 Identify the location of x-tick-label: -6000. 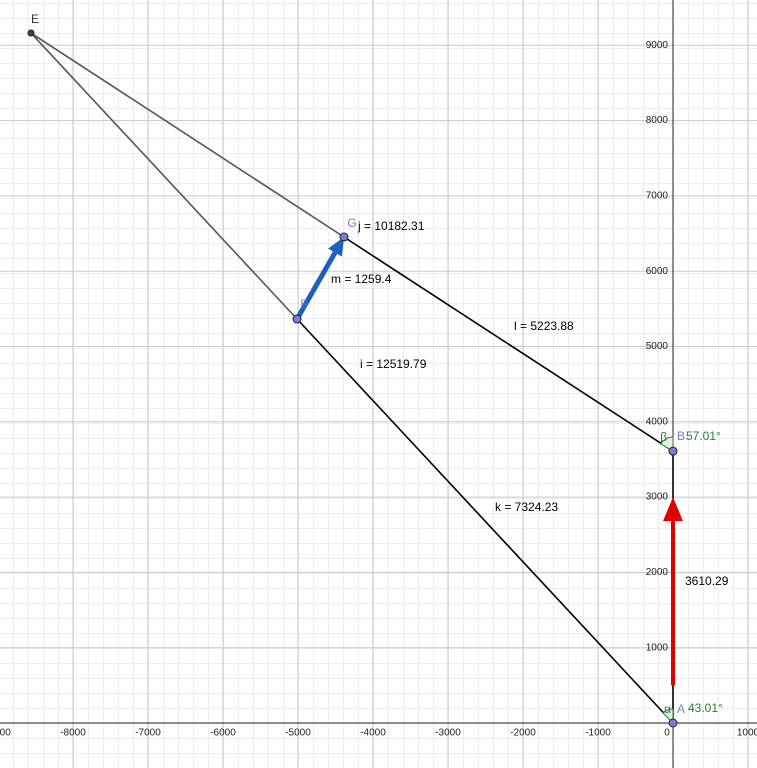
(223, 733).